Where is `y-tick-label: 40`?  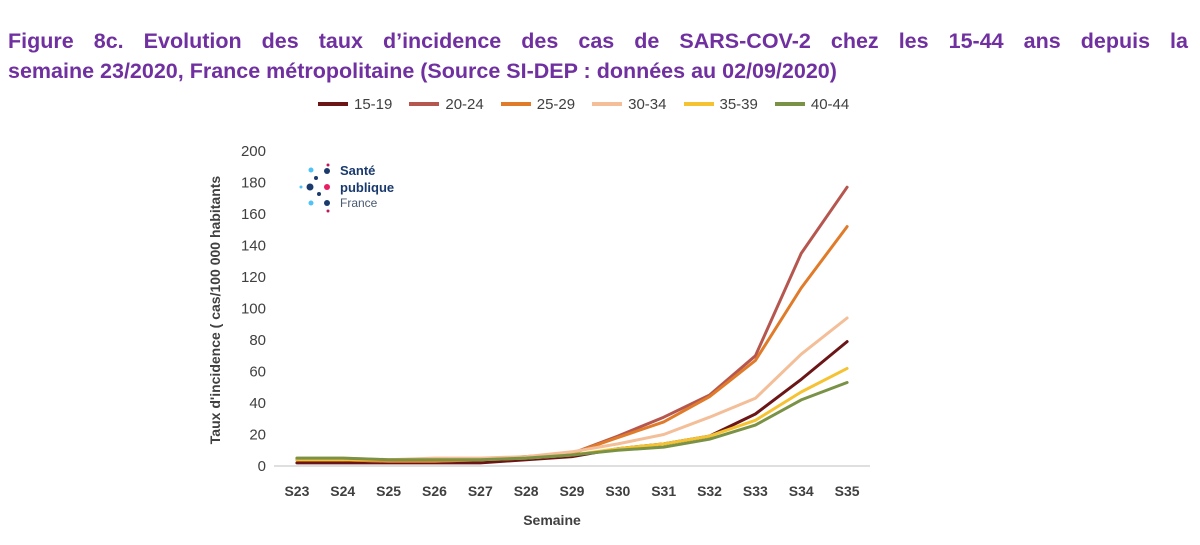 y-tick-label: 40 is located at coordinates (257, 403).